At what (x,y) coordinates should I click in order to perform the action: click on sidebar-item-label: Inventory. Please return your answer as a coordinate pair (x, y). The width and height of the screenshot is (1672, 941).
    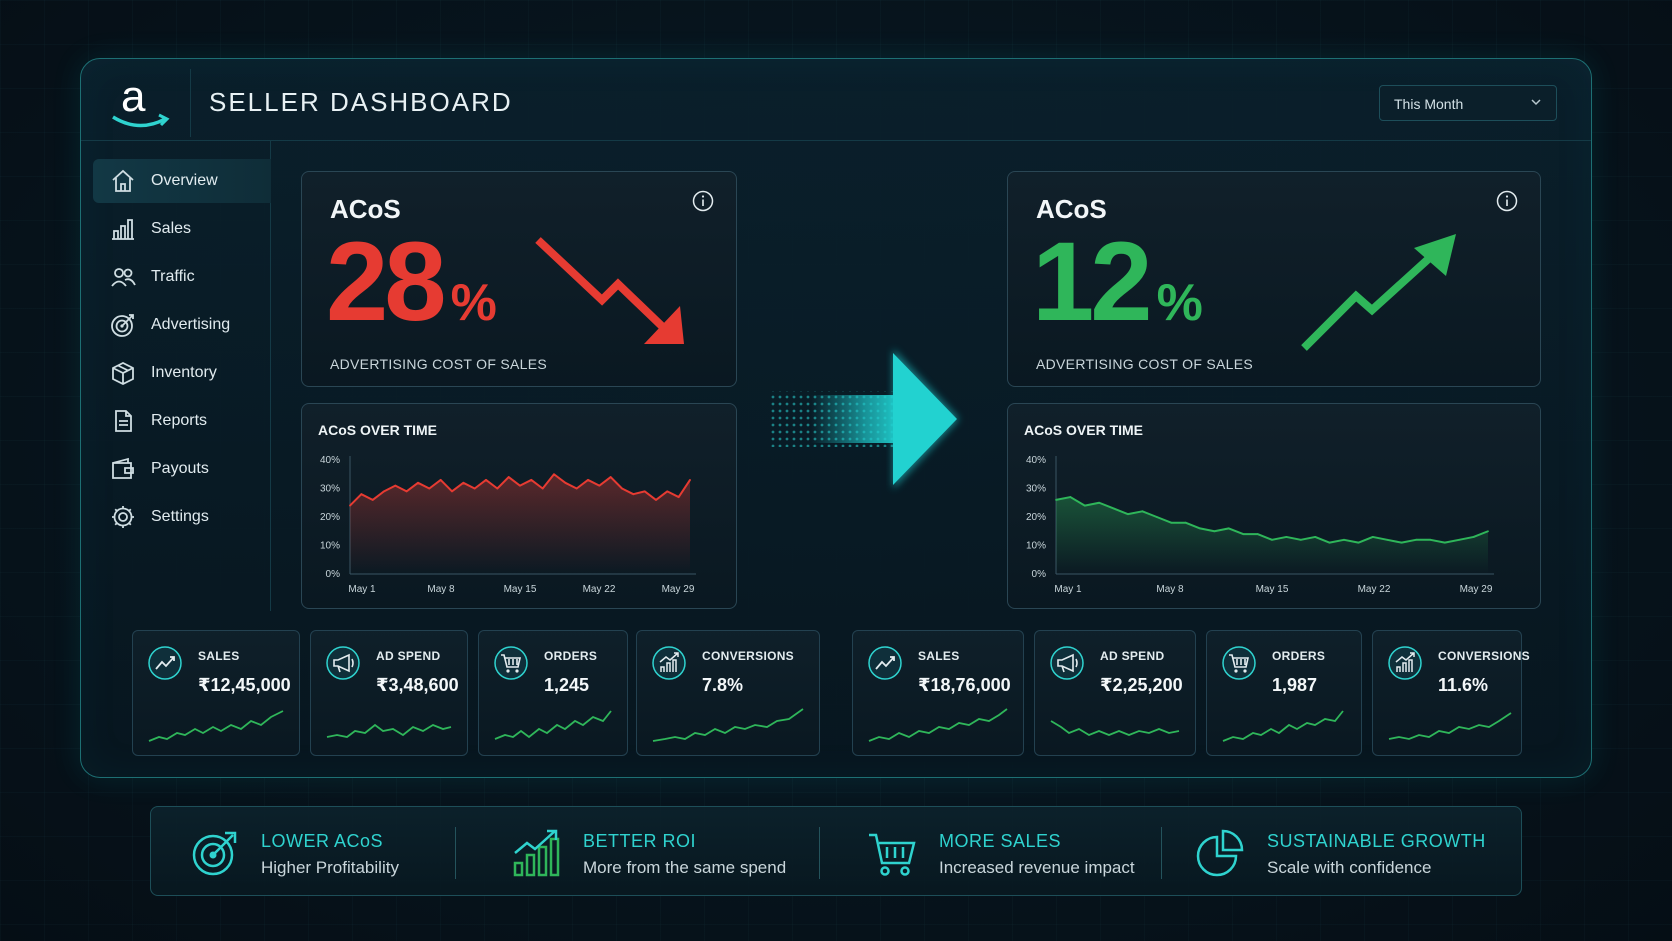
    Looking at the image, I should click on (184, 372).